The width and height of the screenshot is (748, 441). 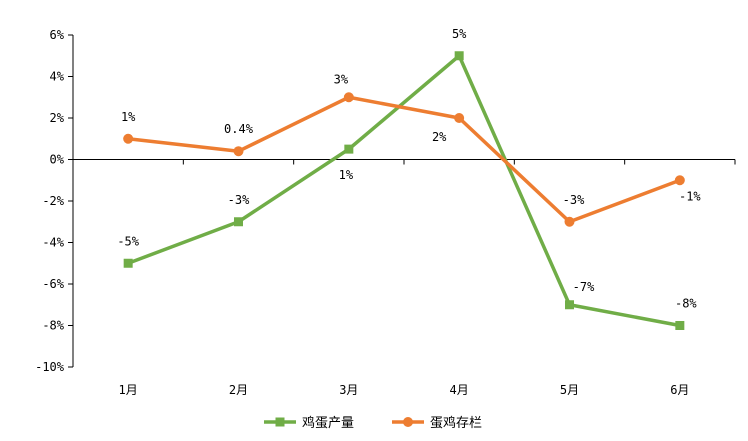 What do you see at coordinates (57, 77) in the screenshot?
I see `y-tick-label: 4%` at bounding box center [57, 77].